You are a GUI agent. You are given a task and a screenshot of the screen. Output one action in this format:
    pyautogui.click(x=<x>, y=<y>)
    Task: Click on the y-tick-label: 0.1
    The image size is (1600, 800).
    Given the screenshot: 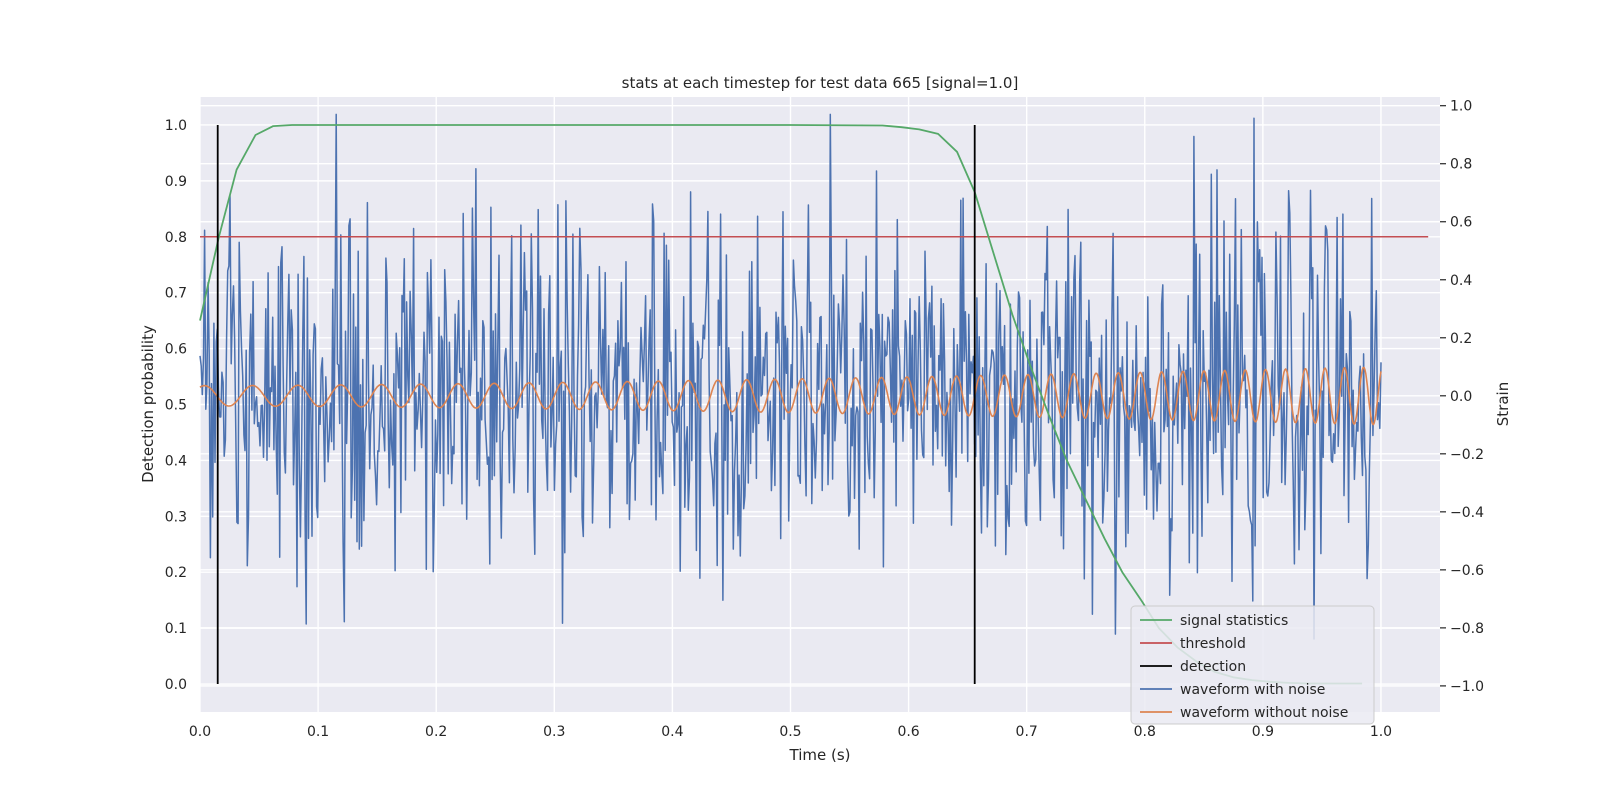 What is the action you would take?
    pyautogui.click(x=176, y=629)
    